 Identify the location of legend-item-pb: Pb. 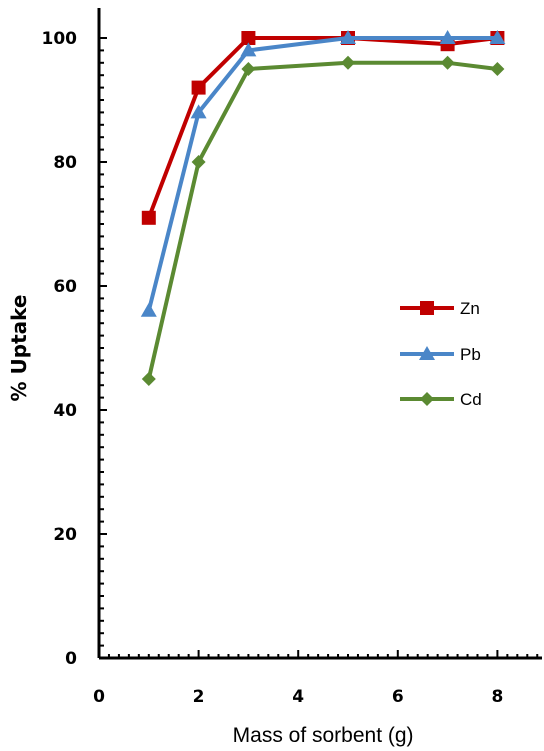
(440, 354).